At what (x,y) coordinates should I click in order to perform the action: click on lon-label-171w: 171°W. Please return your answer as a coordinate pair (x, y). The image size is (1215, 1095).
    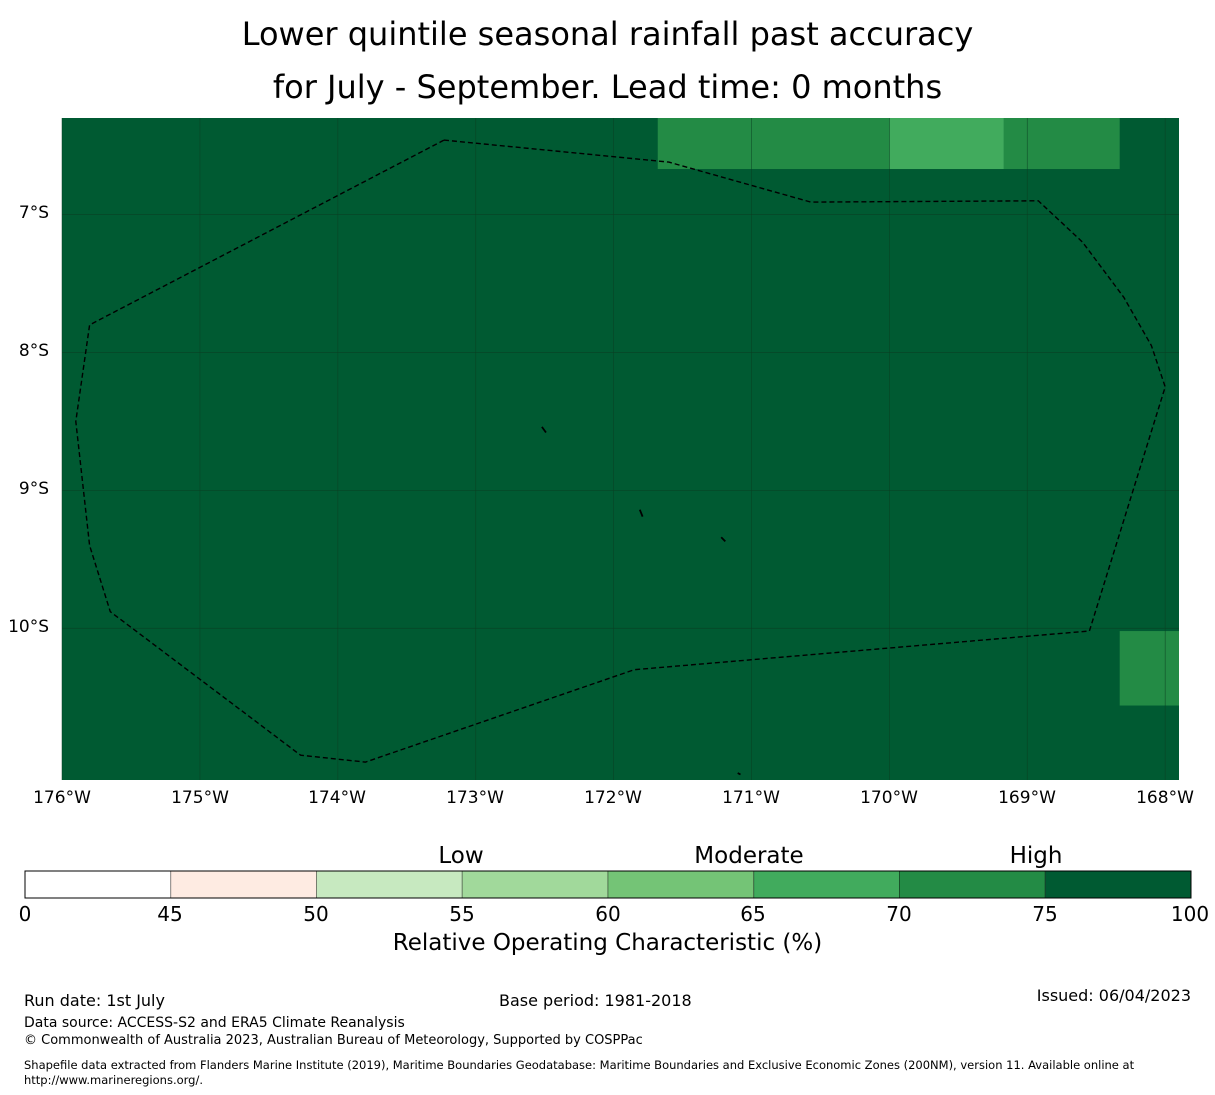
    Looking at the image, I should click on (751, 798).